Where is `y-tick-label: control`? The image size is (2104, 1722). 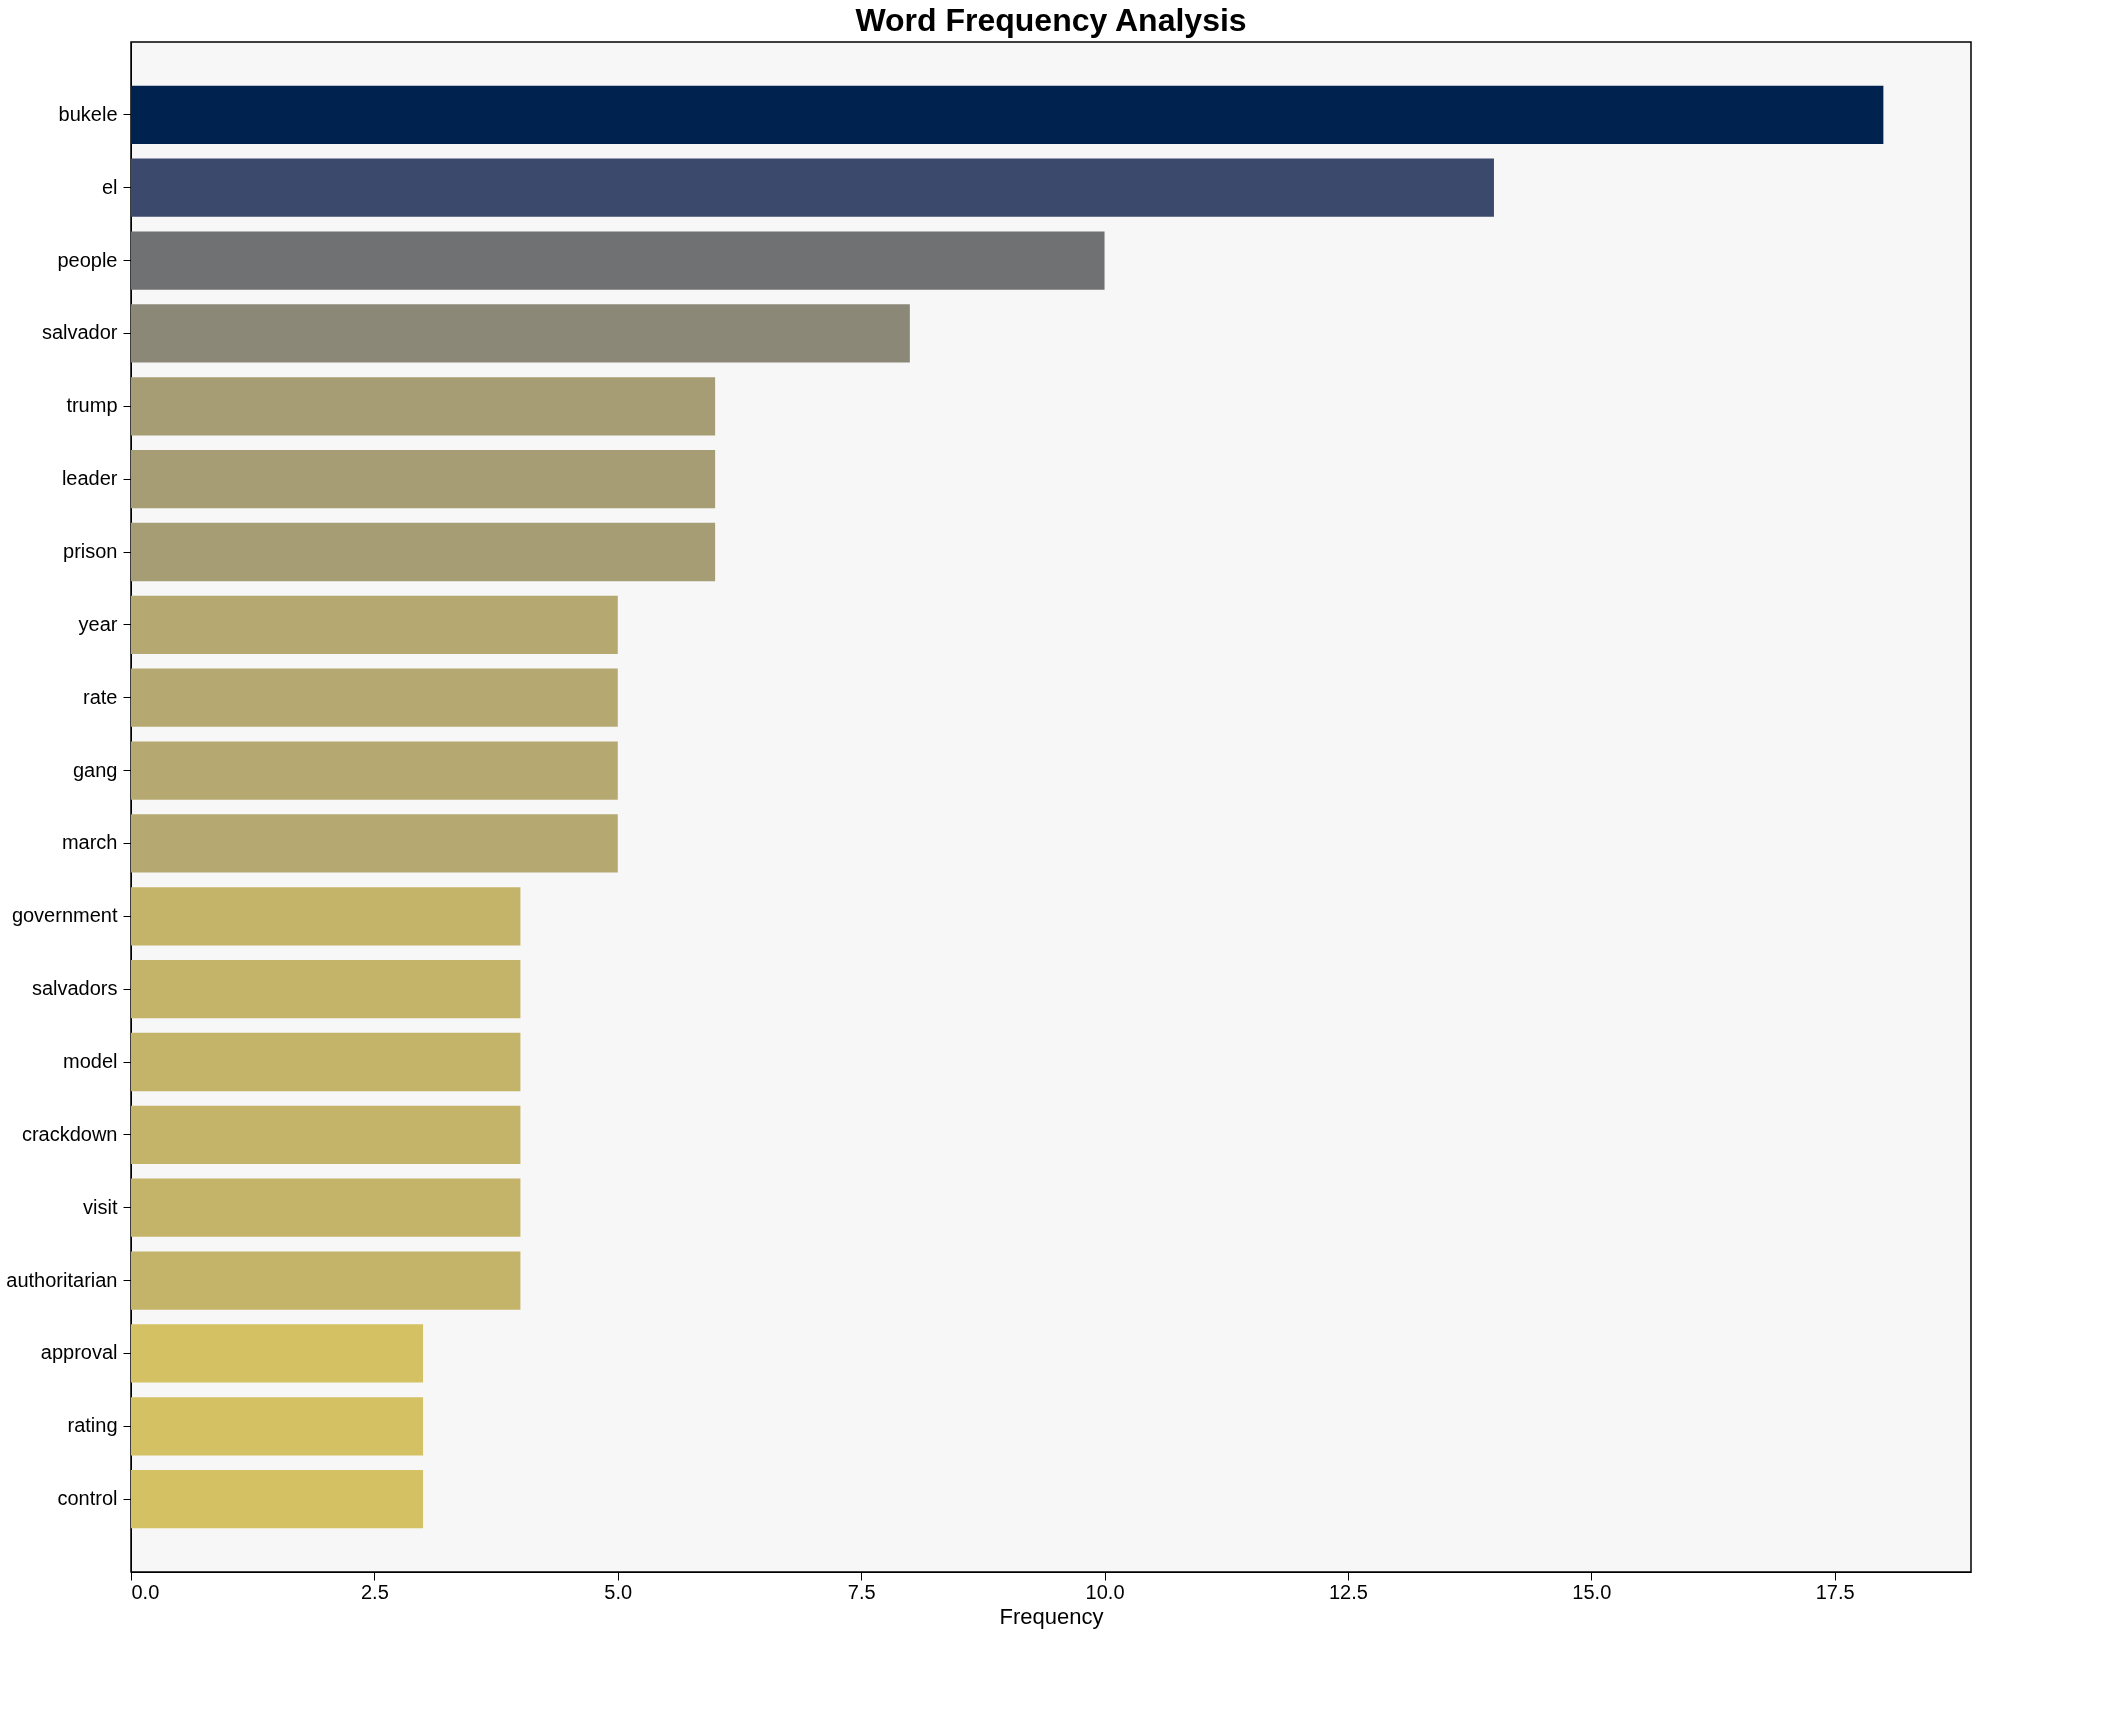 y-tick-label: control is located at coordinates (87, 1498).